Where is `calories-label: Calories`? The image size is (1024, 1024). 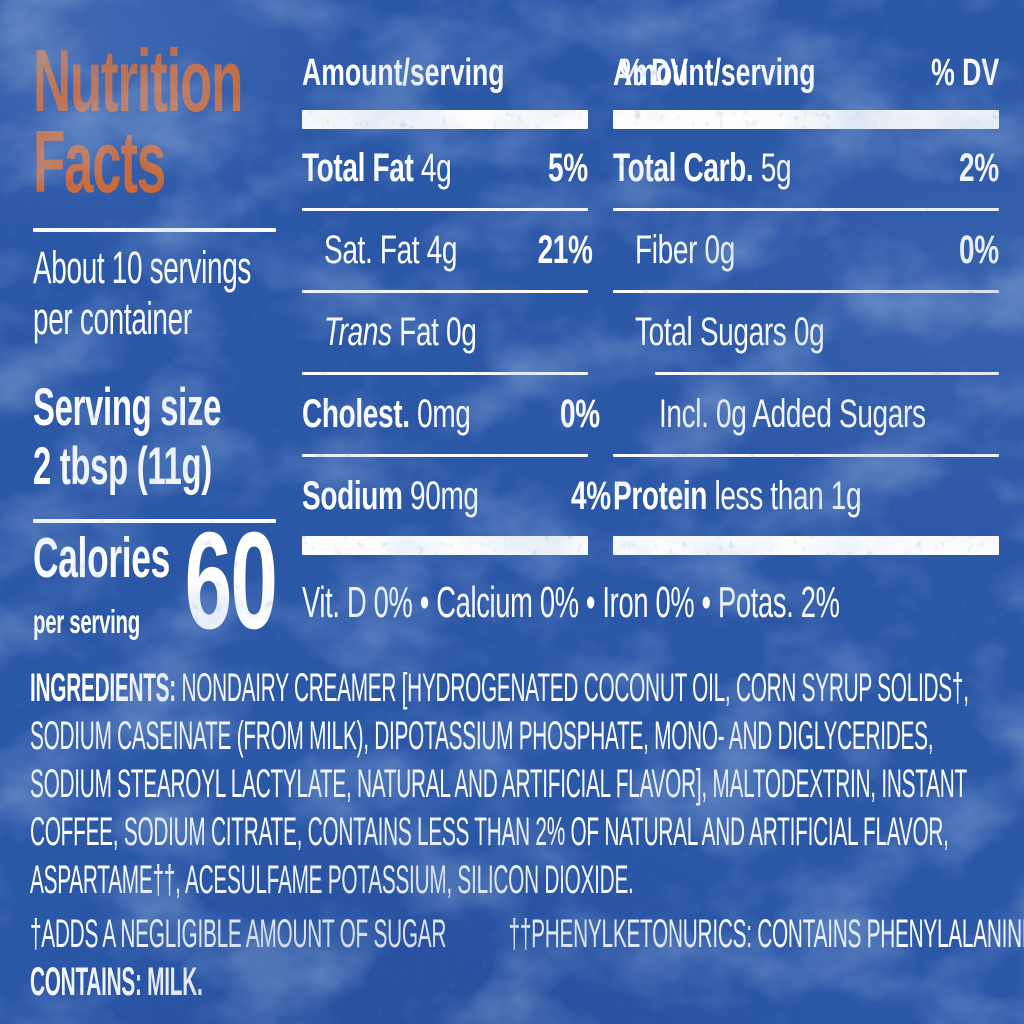
calories-label: Calories is located at coordinates (101, 558).